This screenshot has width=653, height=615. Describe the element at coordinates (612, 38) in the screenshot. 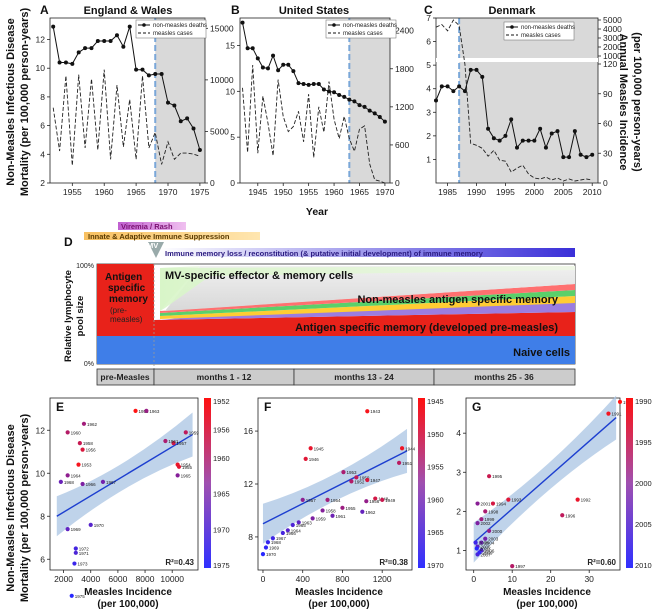

I see `right-tick-label: 3000` at that location.